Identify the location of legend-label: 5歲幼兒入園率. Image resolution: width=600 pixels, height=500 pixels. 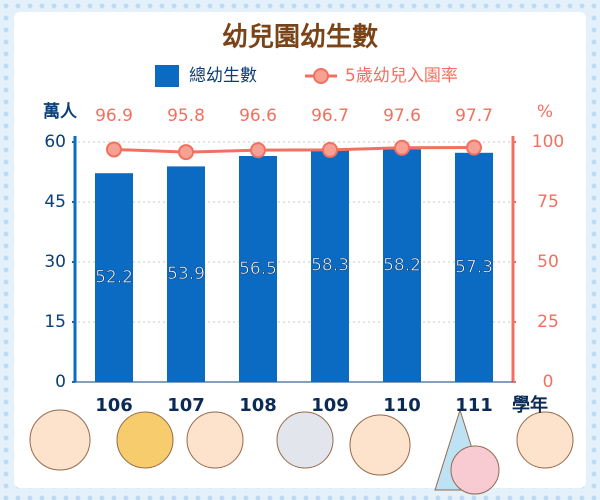
(401, 76).